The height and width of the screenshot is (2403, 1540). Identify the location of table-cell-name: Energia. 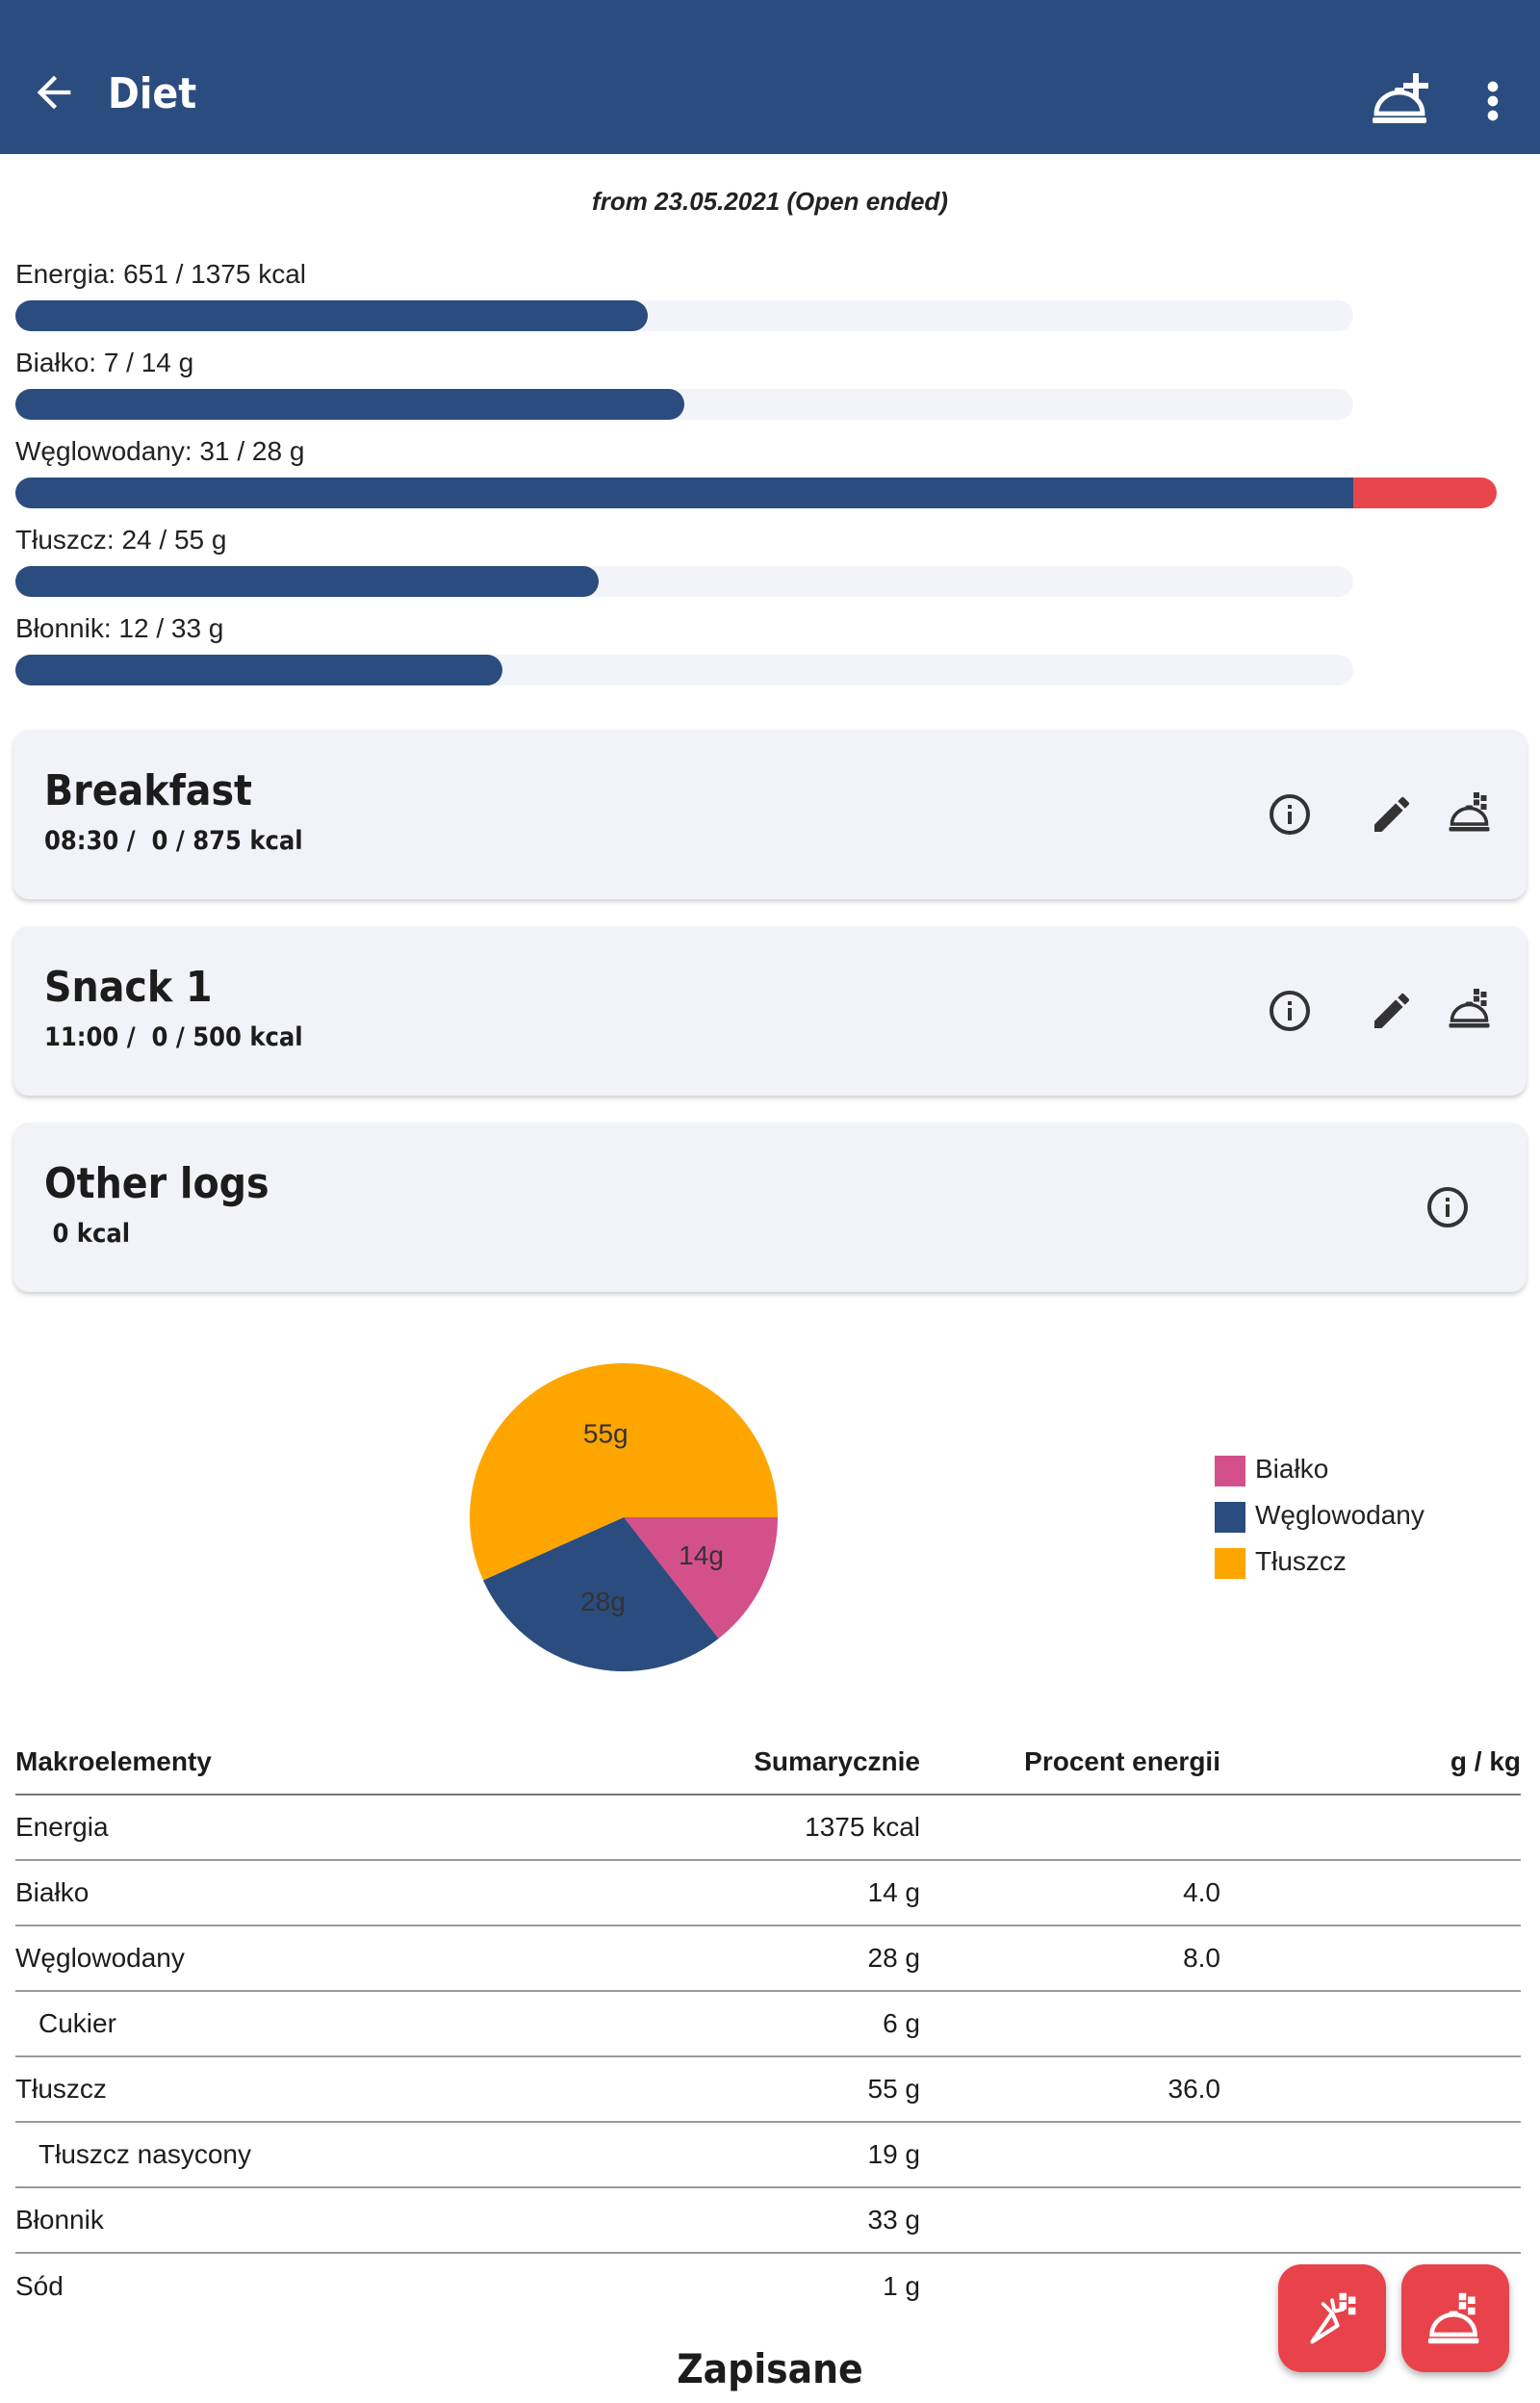
(294, 1828).